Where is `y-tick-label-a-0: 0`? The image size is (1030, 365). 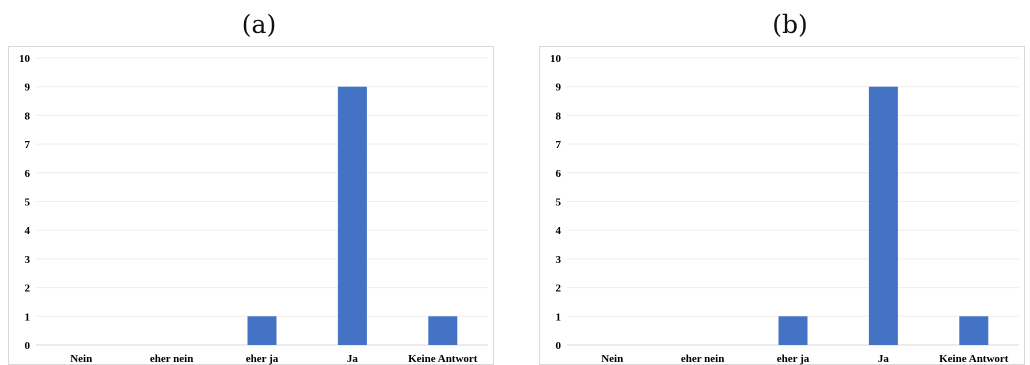
y-tick-label-a-0: 0 is located at coordinates (28, 346).